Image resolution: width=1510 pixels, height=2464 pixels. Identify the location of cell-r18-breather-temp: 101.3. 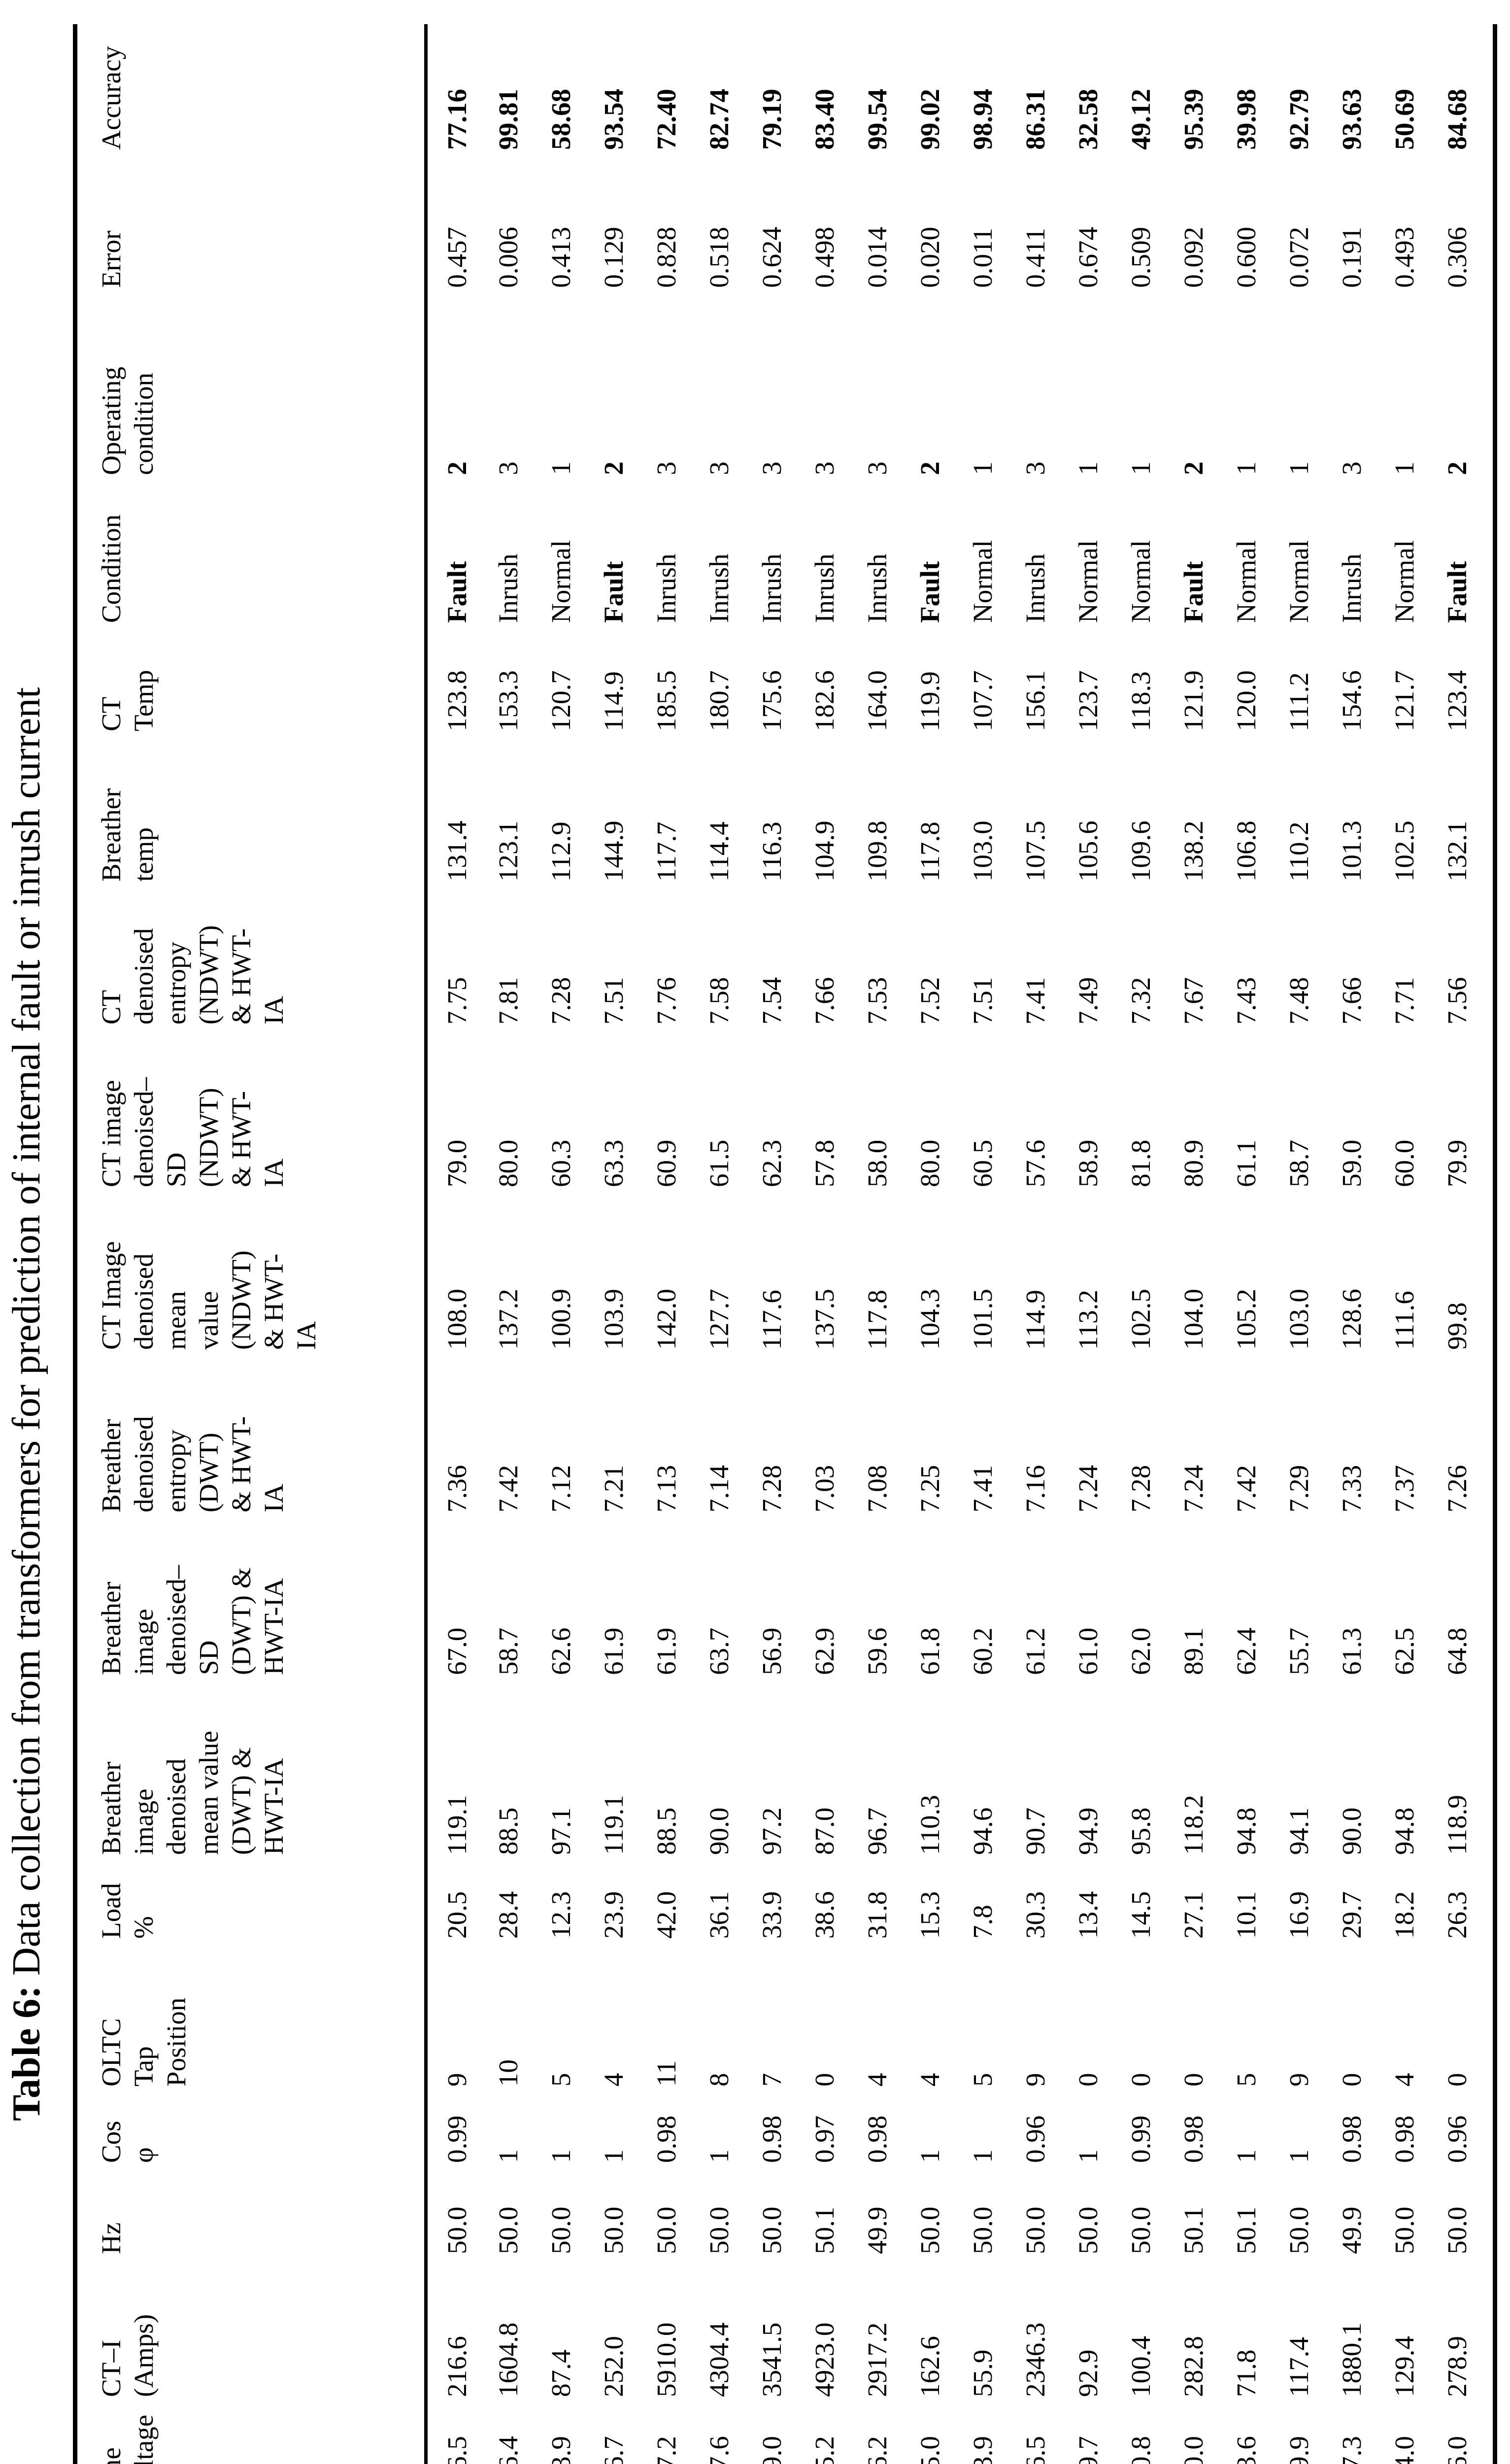
(1351, 851).